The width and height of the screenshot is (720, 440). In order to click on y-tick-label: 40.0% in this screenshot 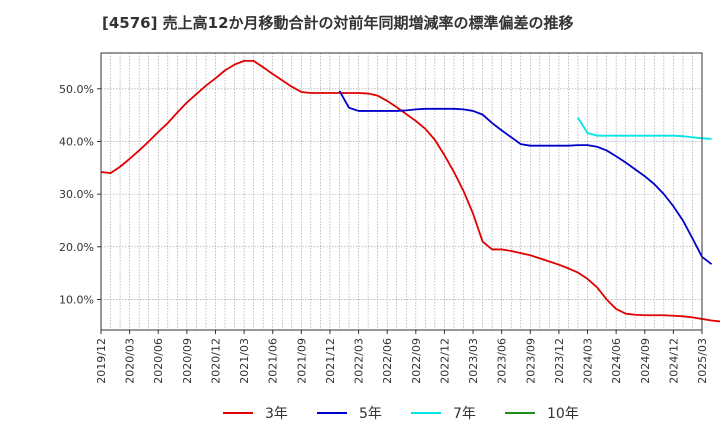, I will do `click(76, 141)`.